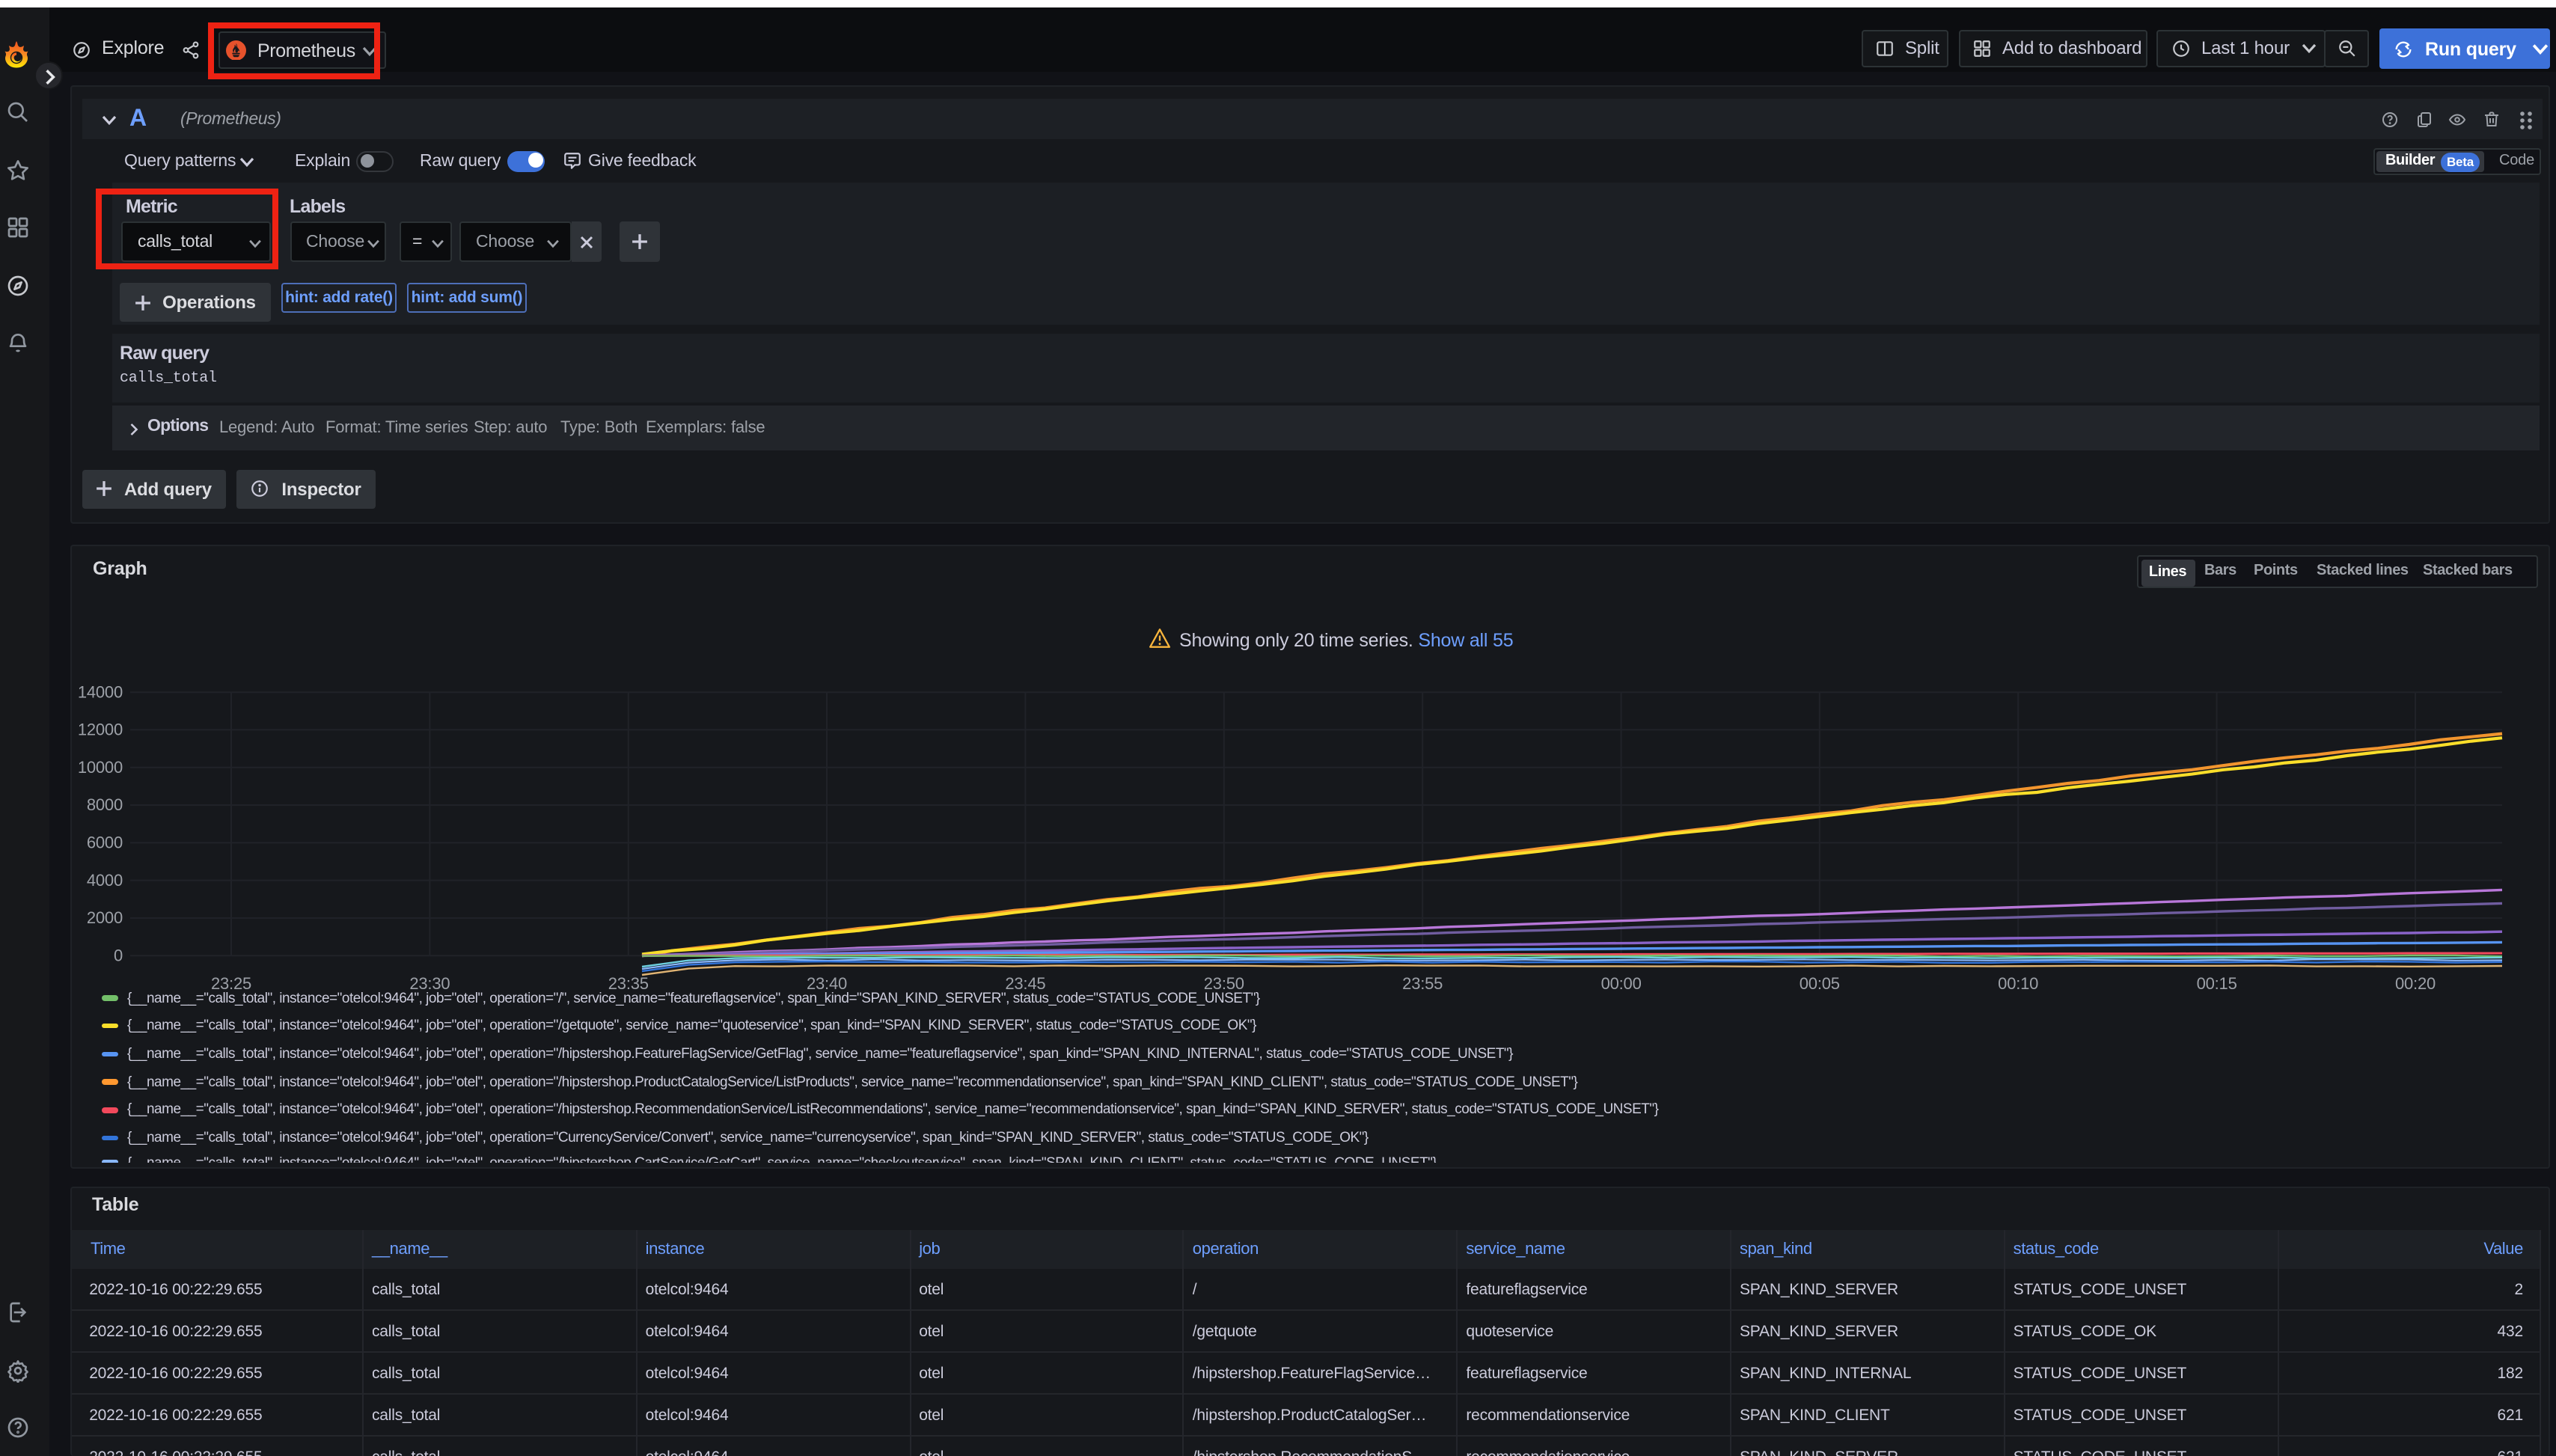 This screenshot has width=2556, height=1456. What do you see at coordinates (101, 767) in the screenshot?
I see `svg-text: 10000` at bounding box center [101, 767].